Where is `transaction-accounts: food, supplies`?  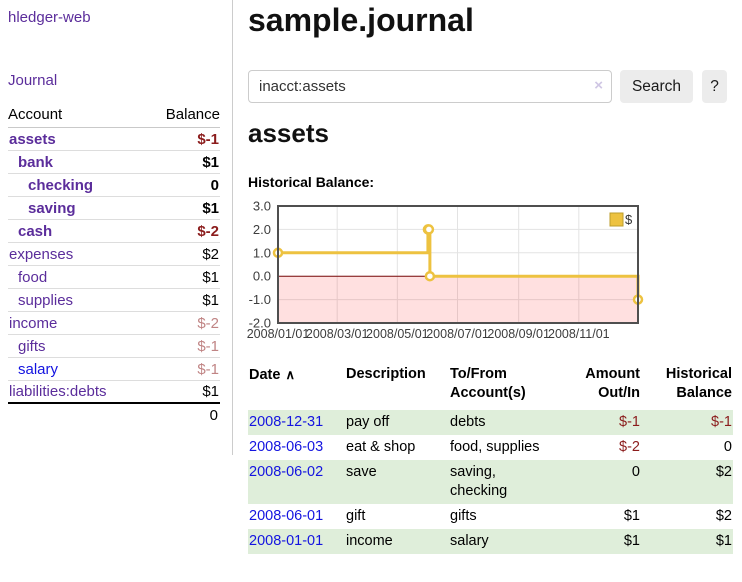
transaction-accounts: food, supplies is located at coordinates (495, 447).